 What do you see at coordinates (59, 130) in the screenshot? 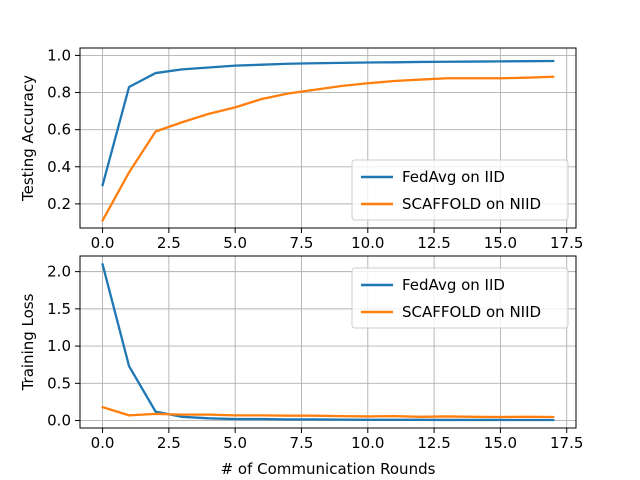
I see `accuracy-y-tick-label: 0.6` at bounding box center [59, 130].